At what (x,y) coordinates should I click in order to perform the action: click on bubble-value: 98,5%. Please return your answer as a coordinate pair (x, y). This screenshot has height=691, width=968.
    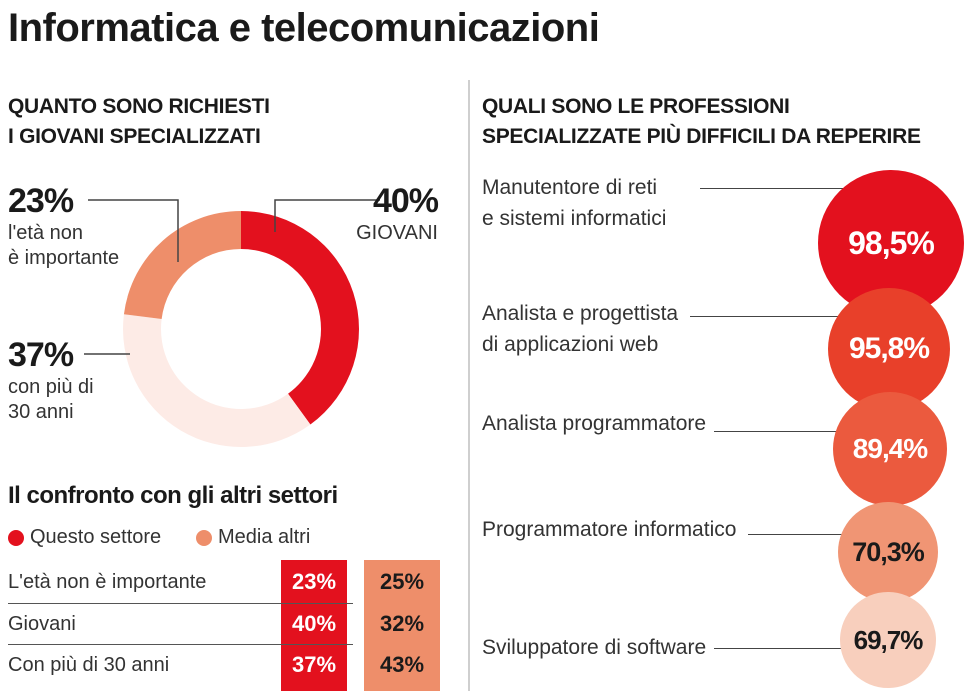
    Looking at the image, I should click on (891, 242).